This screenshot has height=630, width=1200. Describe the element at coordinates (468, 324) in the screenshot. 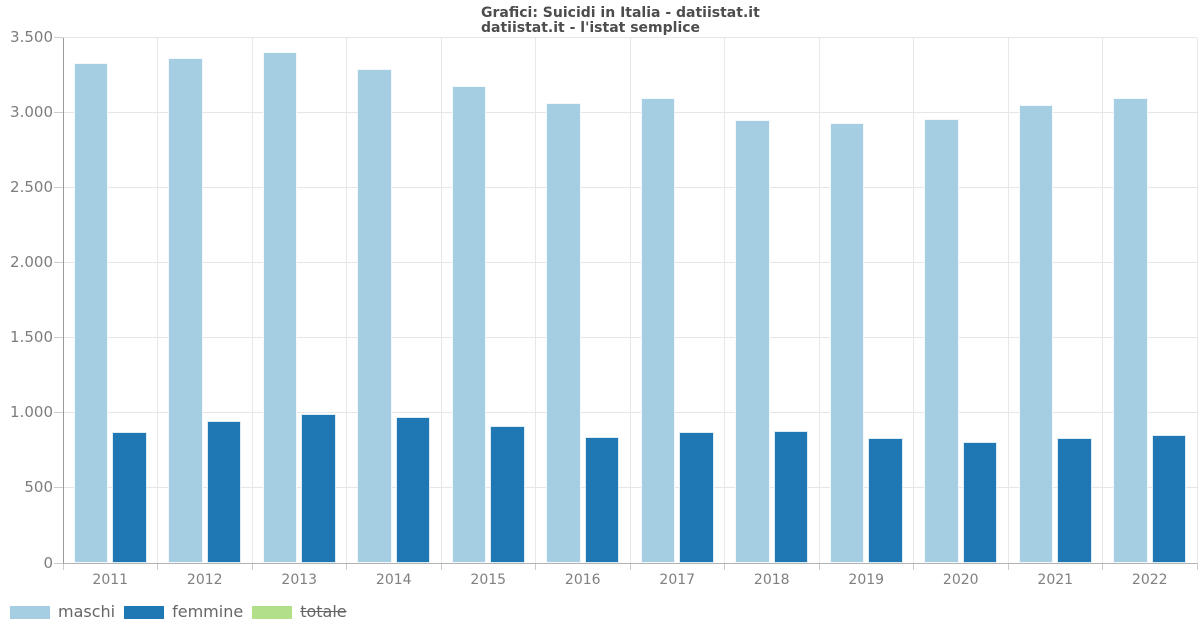

I see `bar-maschi-2015` at that location.